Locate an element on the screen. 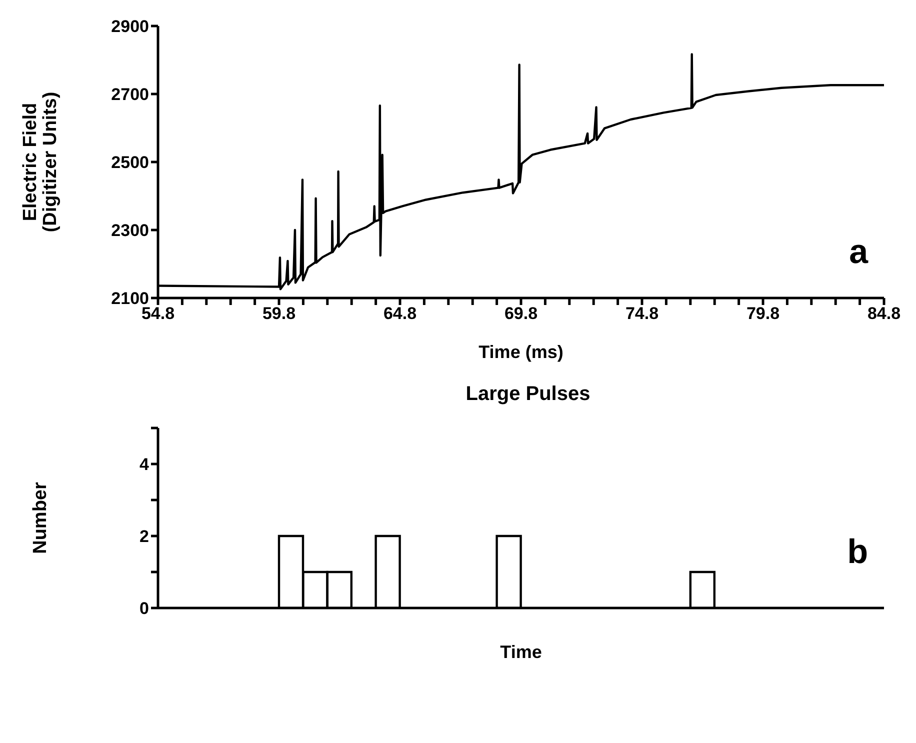 This screenshot has height=743, width=916. y-tick-label: 2900 is located at coordinates (130, 26).